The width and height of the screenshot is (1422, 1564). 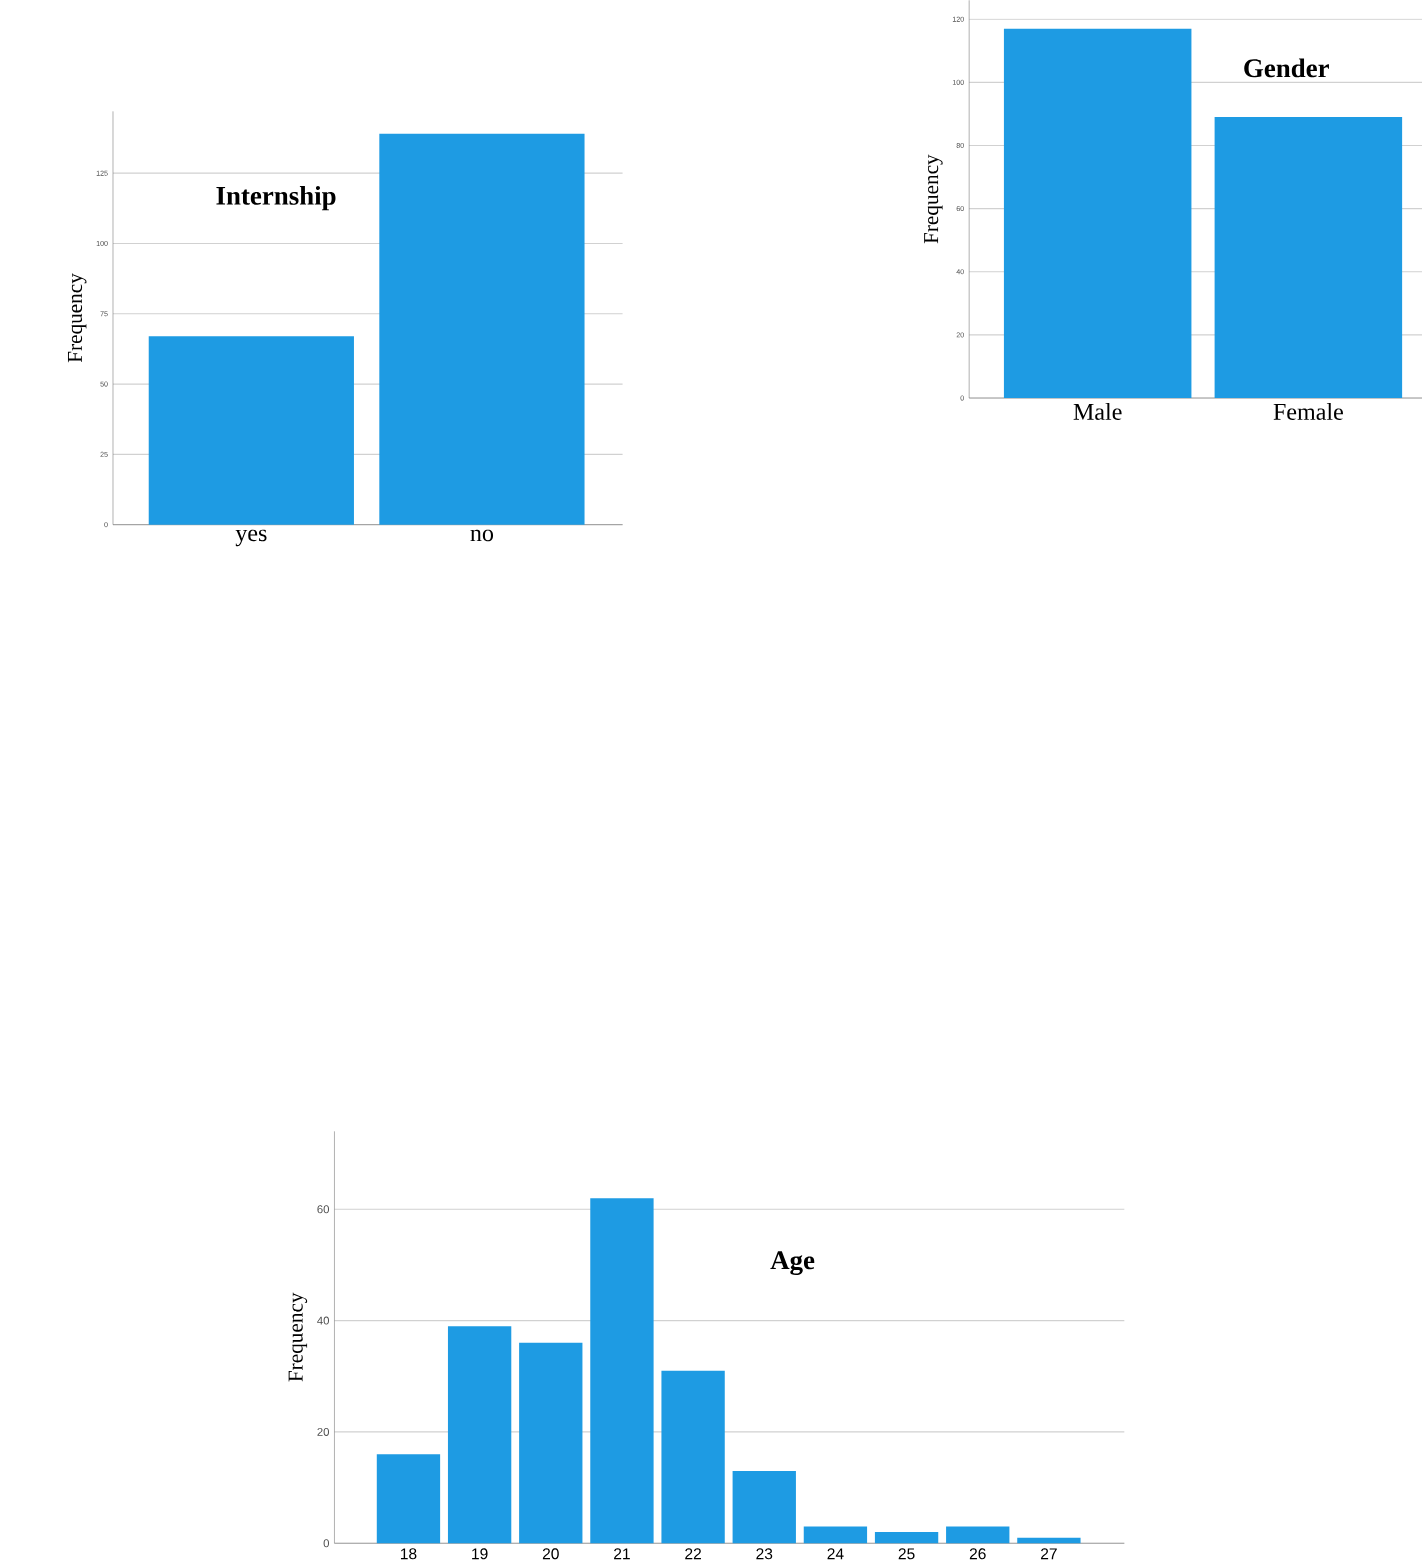 What do you see at coordinates (1097, 411) in the screenshot?
I see `x-tick-label: Male` at bounding box center [1097, 411].